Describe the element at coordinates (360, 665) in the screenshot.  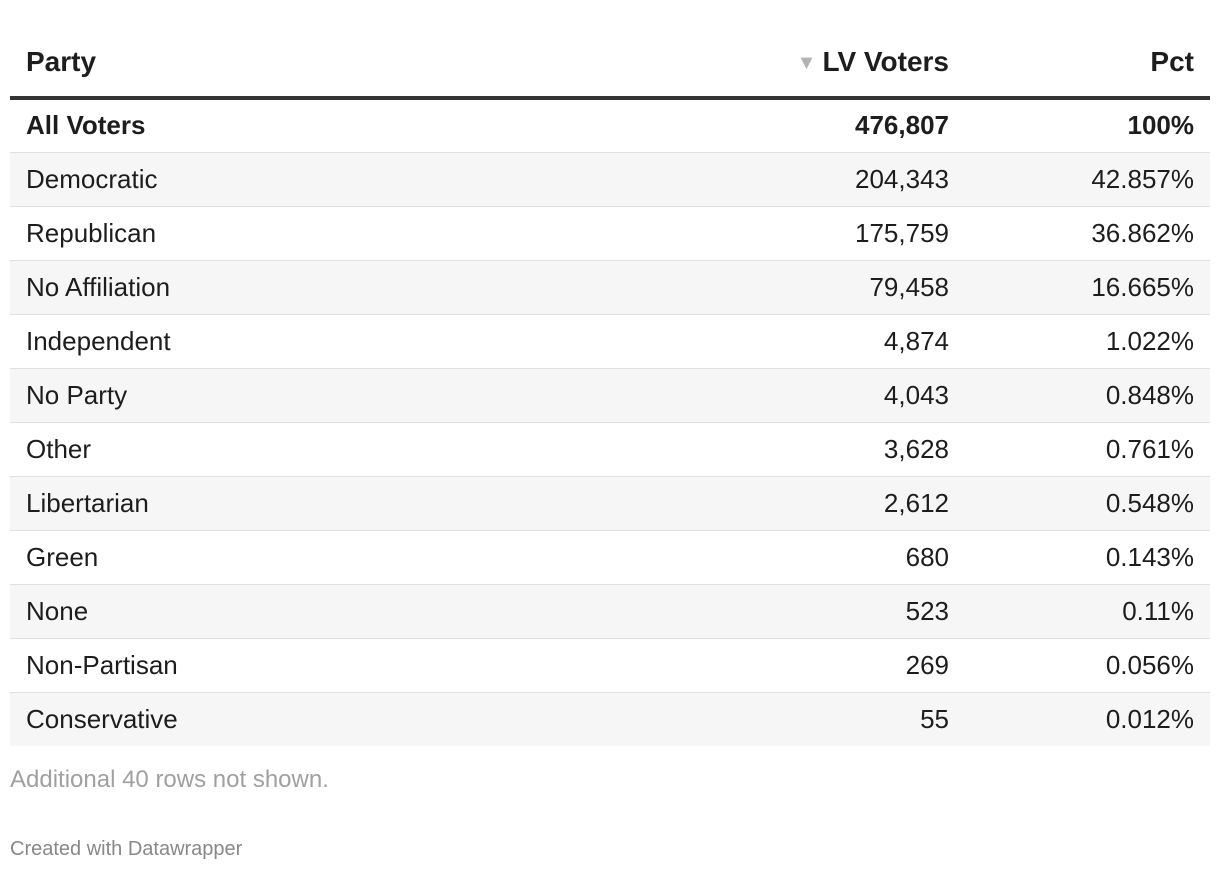
I see `cell-party: Non-Partisan` at that location.